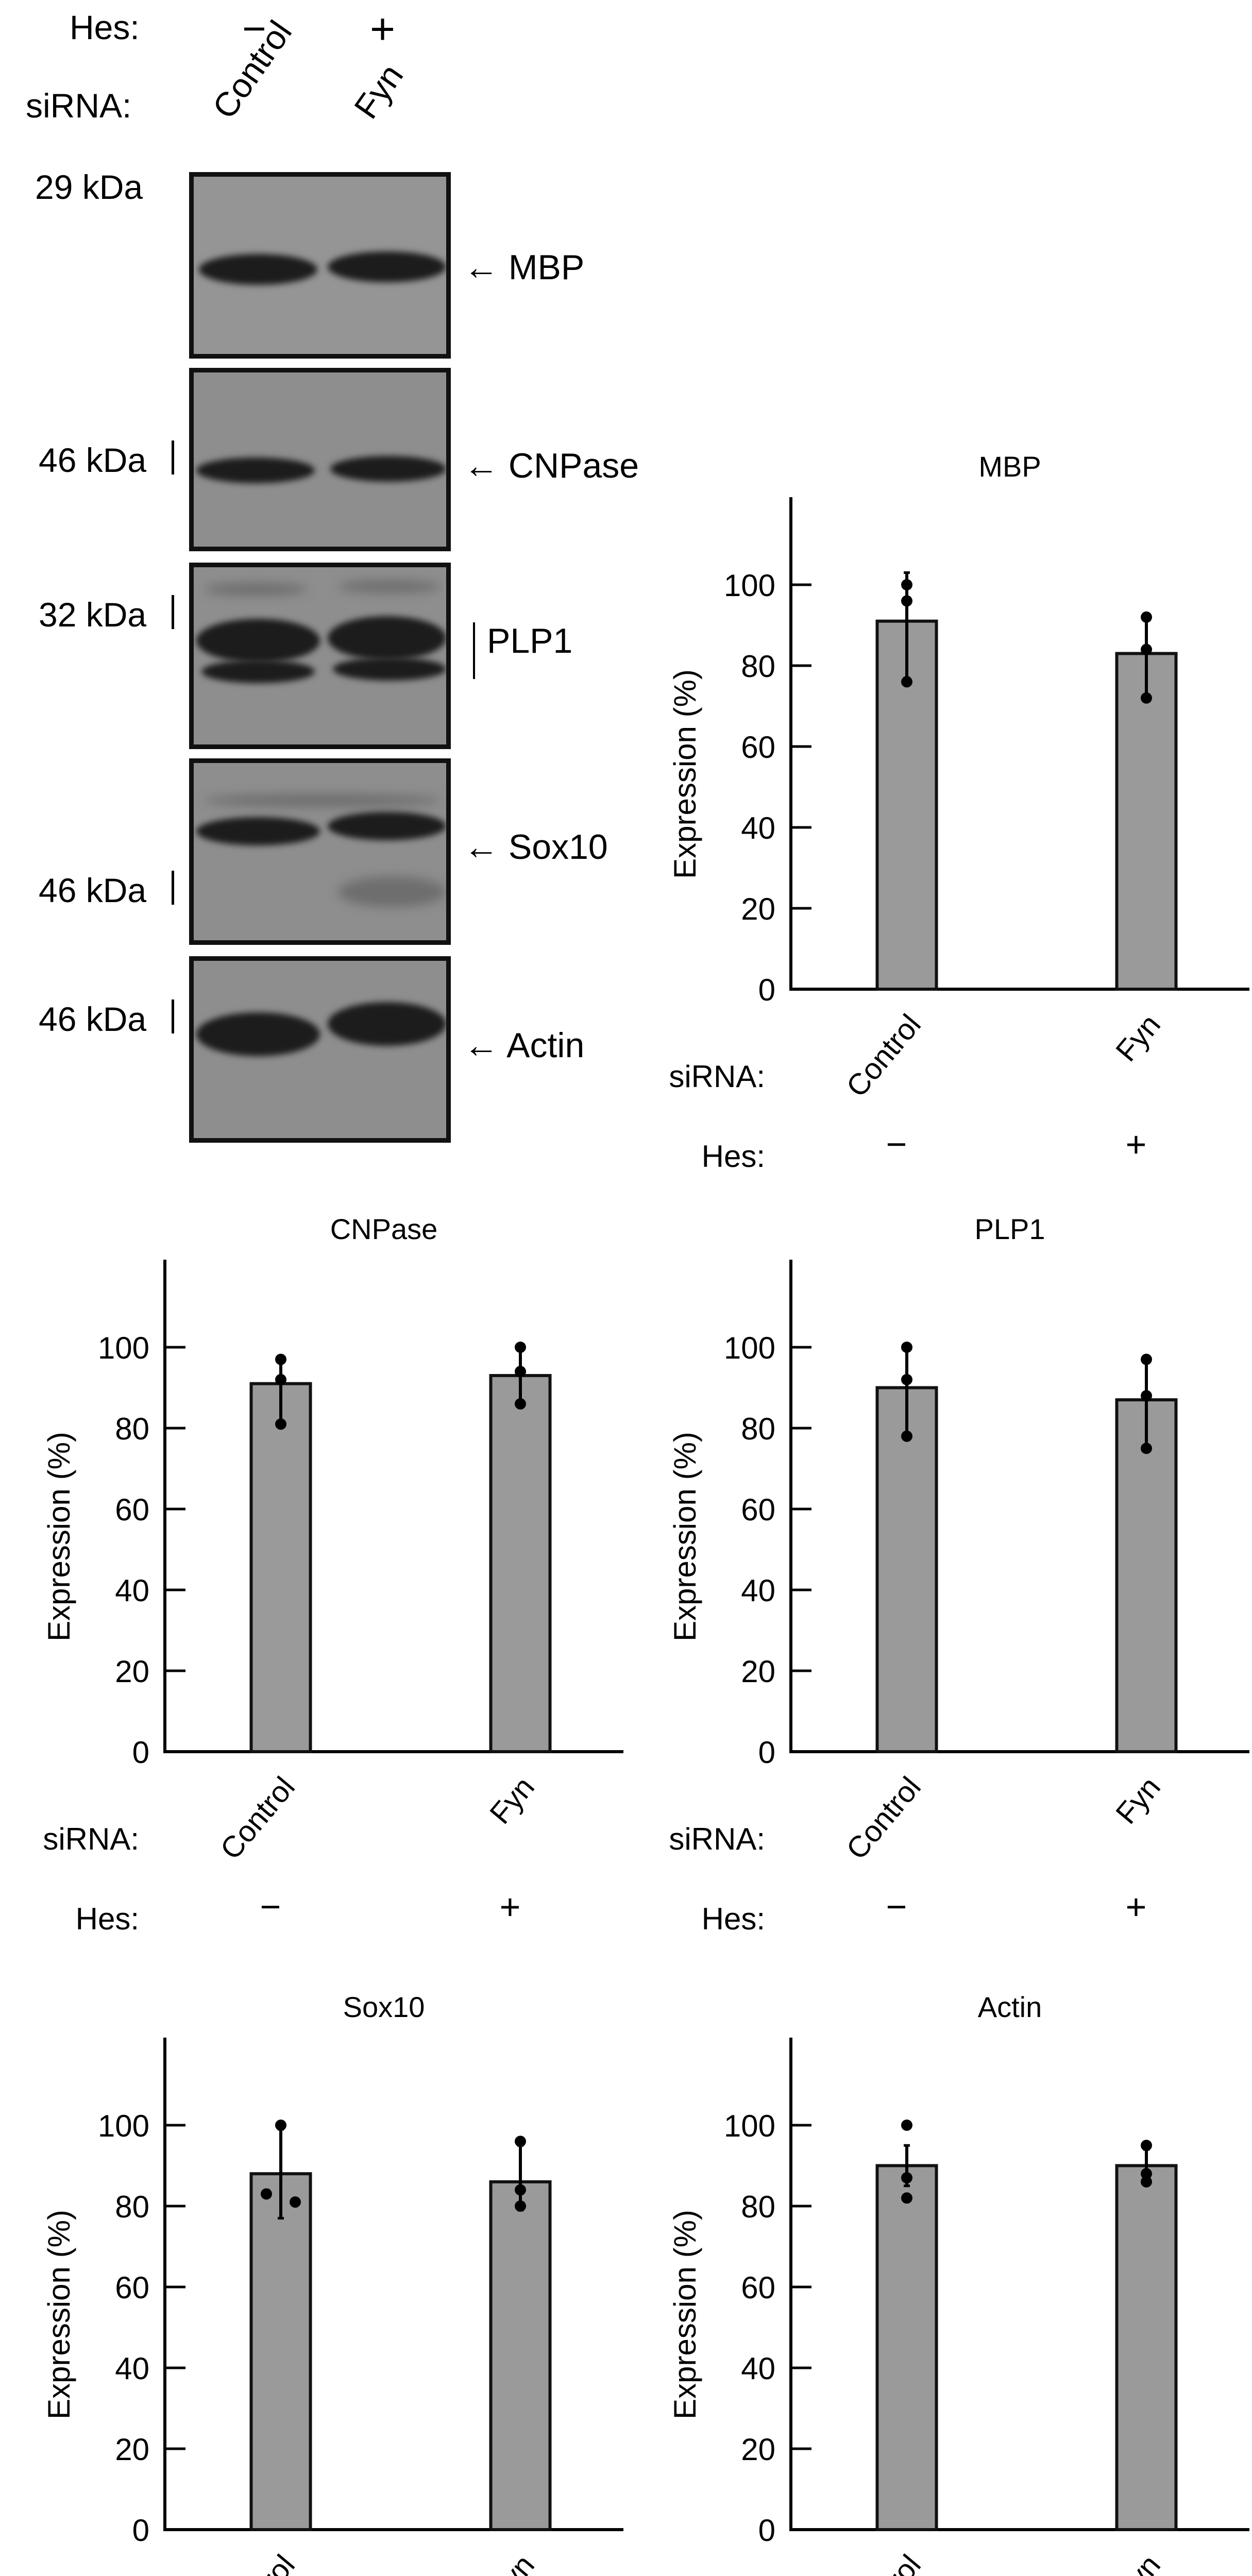  Describe the element at coordinates (552, 465) in the screenshot. I see `blot-label-cnpase: ← CNPase` at that location.